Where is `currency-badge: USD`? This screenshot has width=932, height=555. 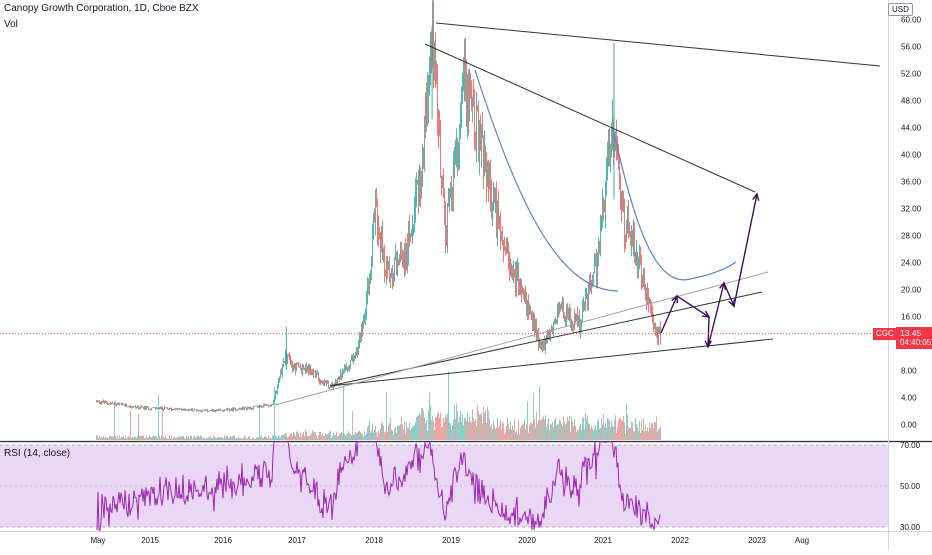
currency-badge: USD is located at coordinates (900, 9).